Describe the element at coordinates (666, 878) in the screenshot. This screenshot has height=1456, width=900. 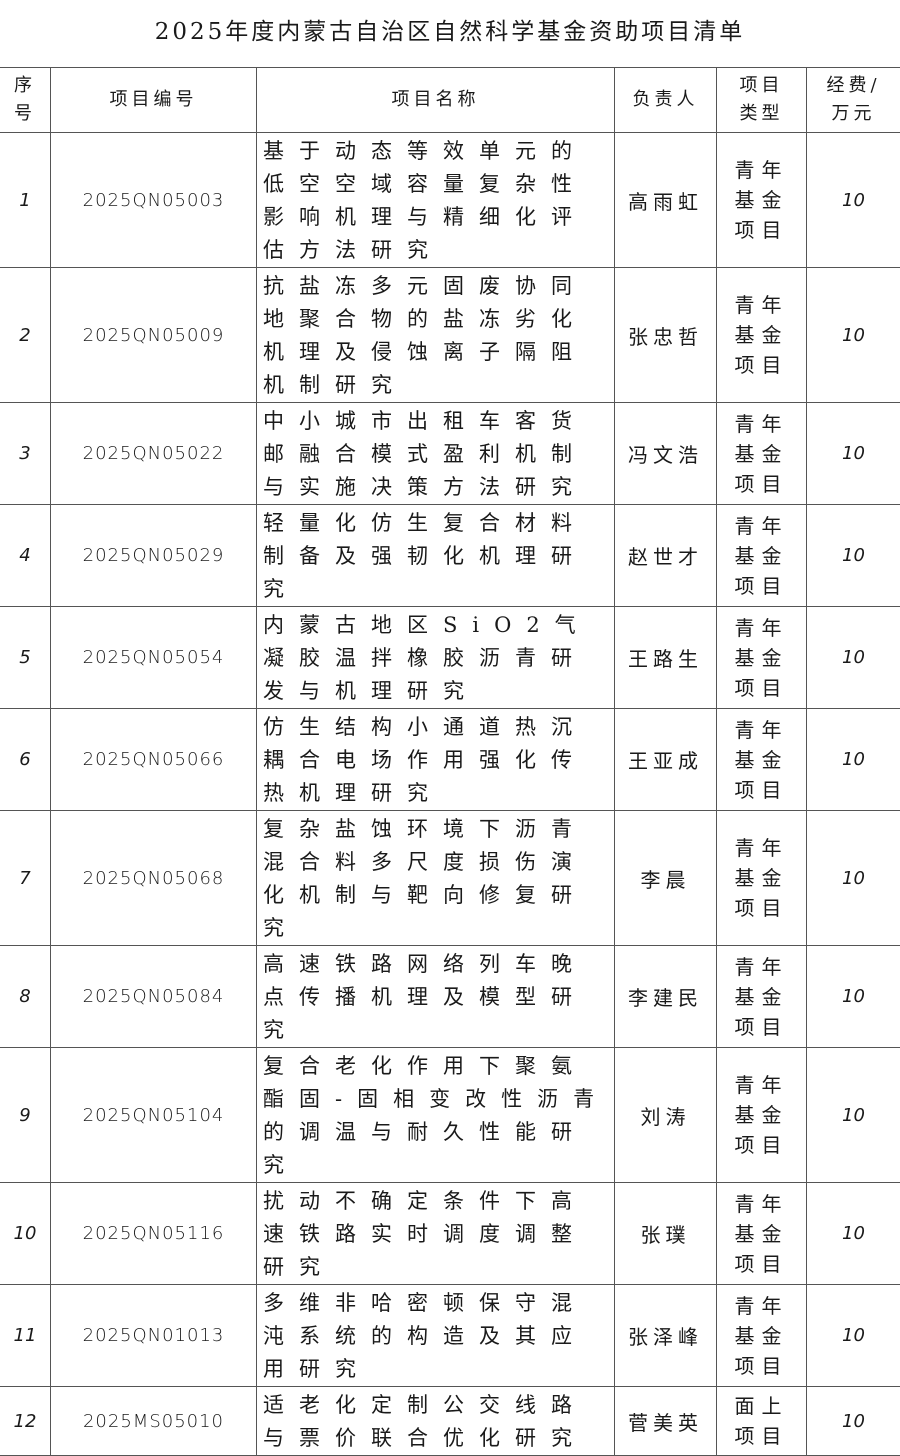
I see `project-leader: 李晨` at that location.